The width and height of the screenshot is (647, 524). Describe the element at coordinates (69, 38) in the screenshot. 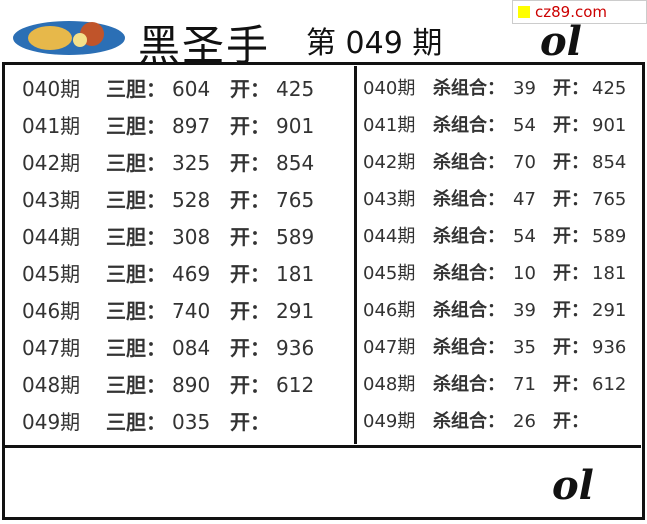

I see `logo-icon` at that location.